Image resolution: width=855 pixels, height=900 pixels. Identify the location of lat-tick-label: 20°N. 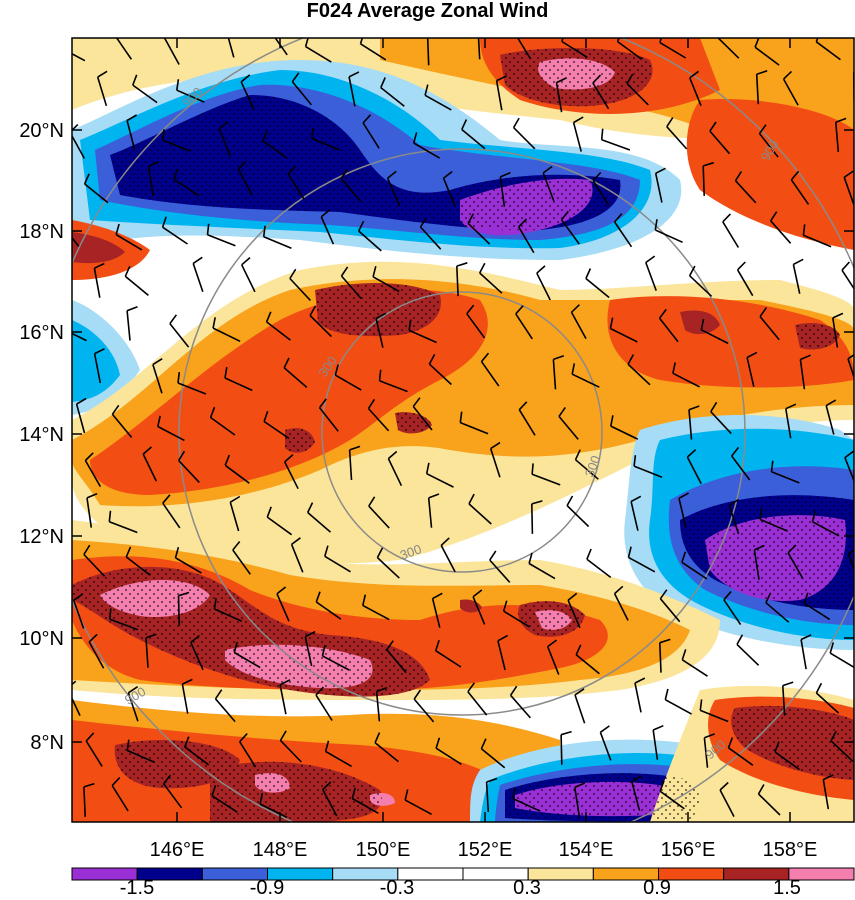
(41, 131).